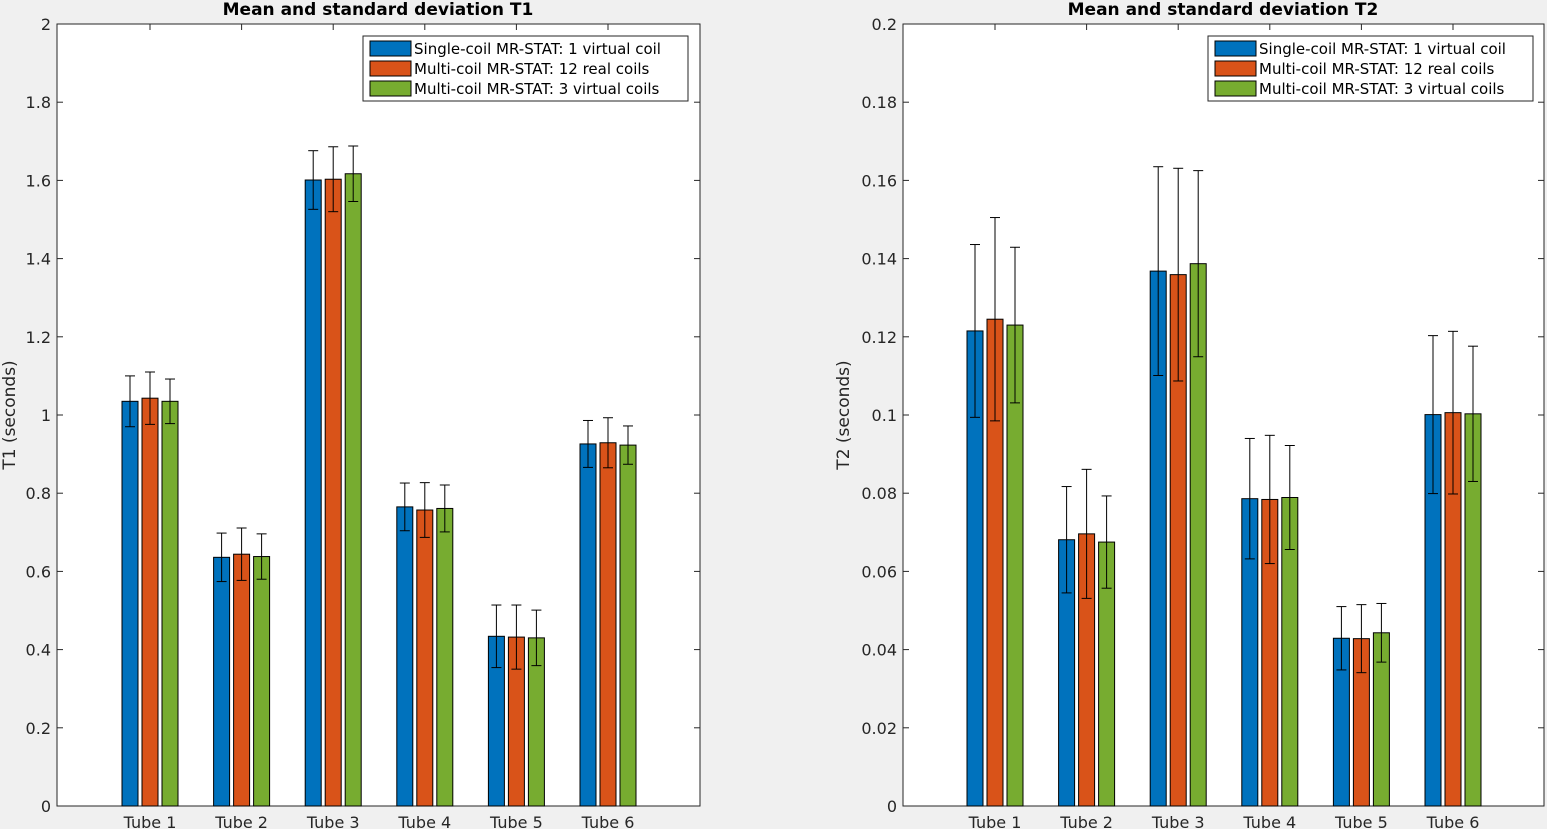  What do you see at coordinates (46, 24) in the screenshot?
I see `y-tick-label: 2` at bounding box center [46, 24].